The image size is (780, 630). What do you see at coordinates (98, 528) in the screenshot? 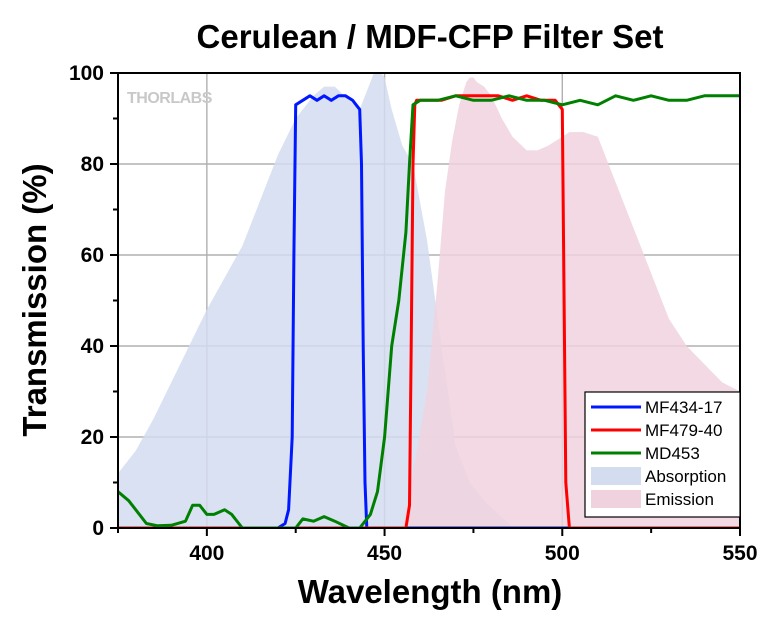
I see `y-tick-label: 0` at bounding box center [98, 528].